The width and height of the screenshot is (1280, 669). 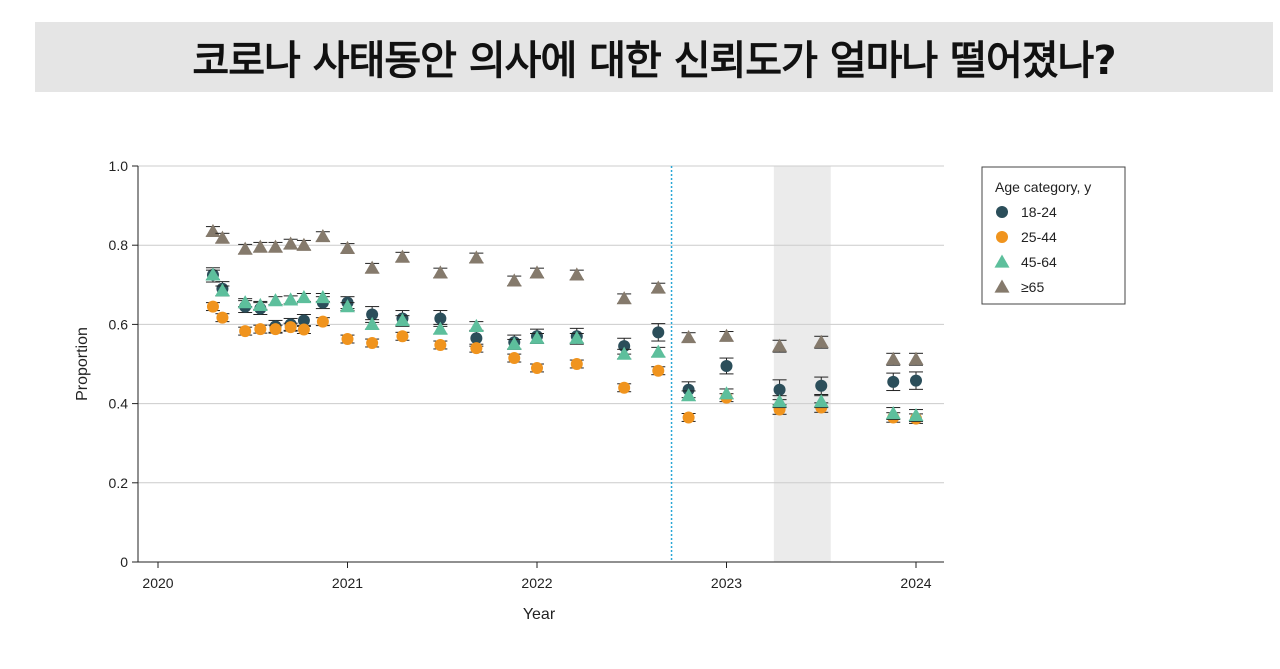 I want to click on legend-label: 18-24, so click(x=1039, y=212).